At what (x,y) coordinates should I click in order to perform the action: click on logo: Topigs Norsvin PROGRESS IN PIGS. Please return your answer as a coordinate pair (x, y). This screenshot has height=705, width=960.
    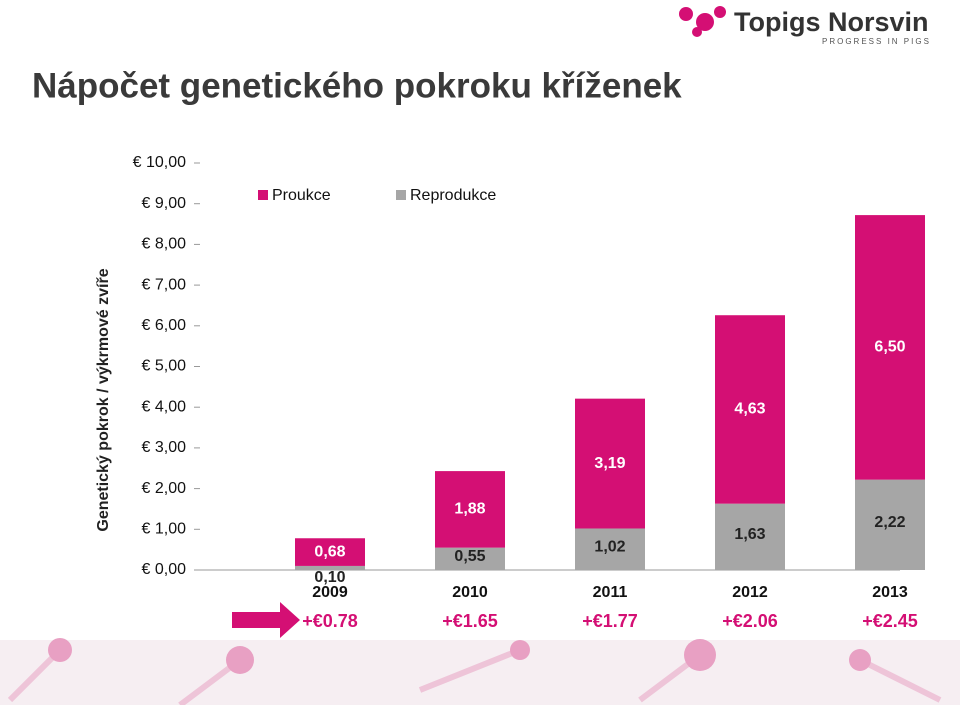
    Looking at the image, I should click on (805, 26).